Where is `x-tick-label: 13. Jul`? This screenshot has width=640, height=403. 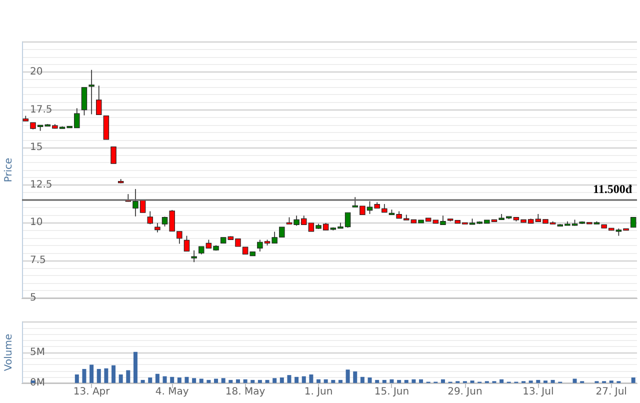
x-tick-label: 13. Jul is located at coordinates (538, 392).